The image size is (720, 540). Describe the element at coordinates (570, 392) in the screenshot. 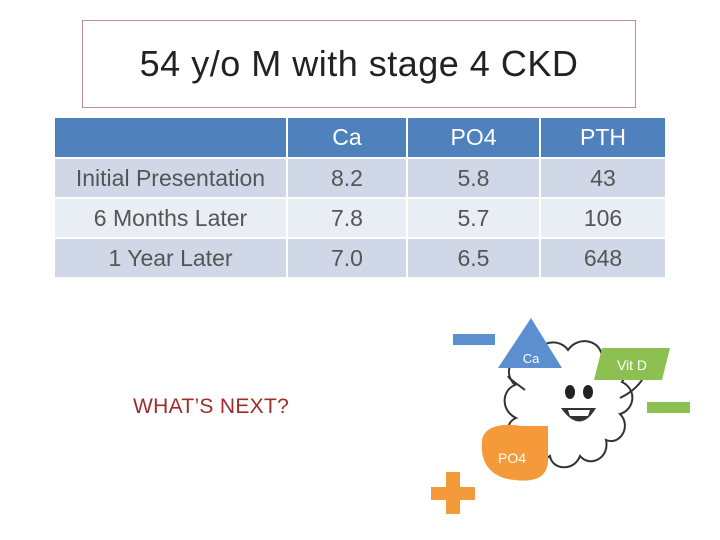

I see `left-eye-icon` at that location.